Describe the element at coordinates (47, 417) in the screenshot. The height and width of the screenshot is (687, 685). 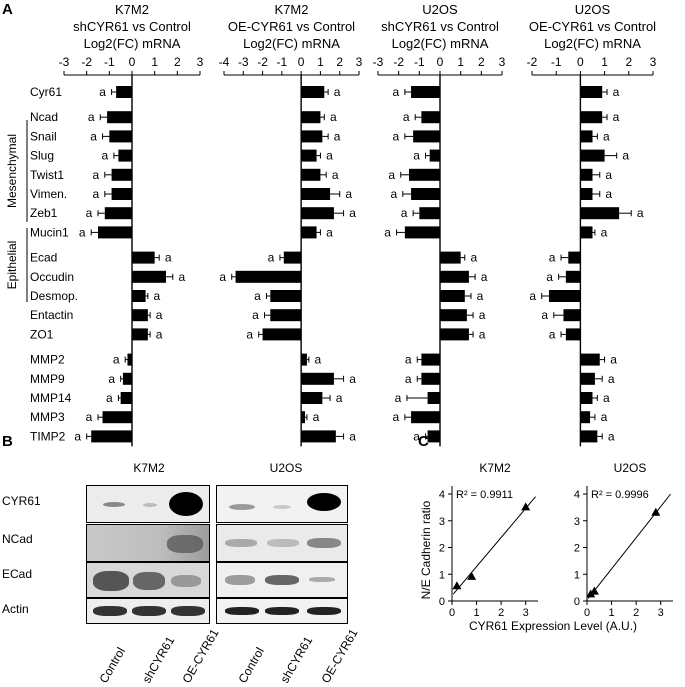
I see `gene-label: MMP3` at that location.